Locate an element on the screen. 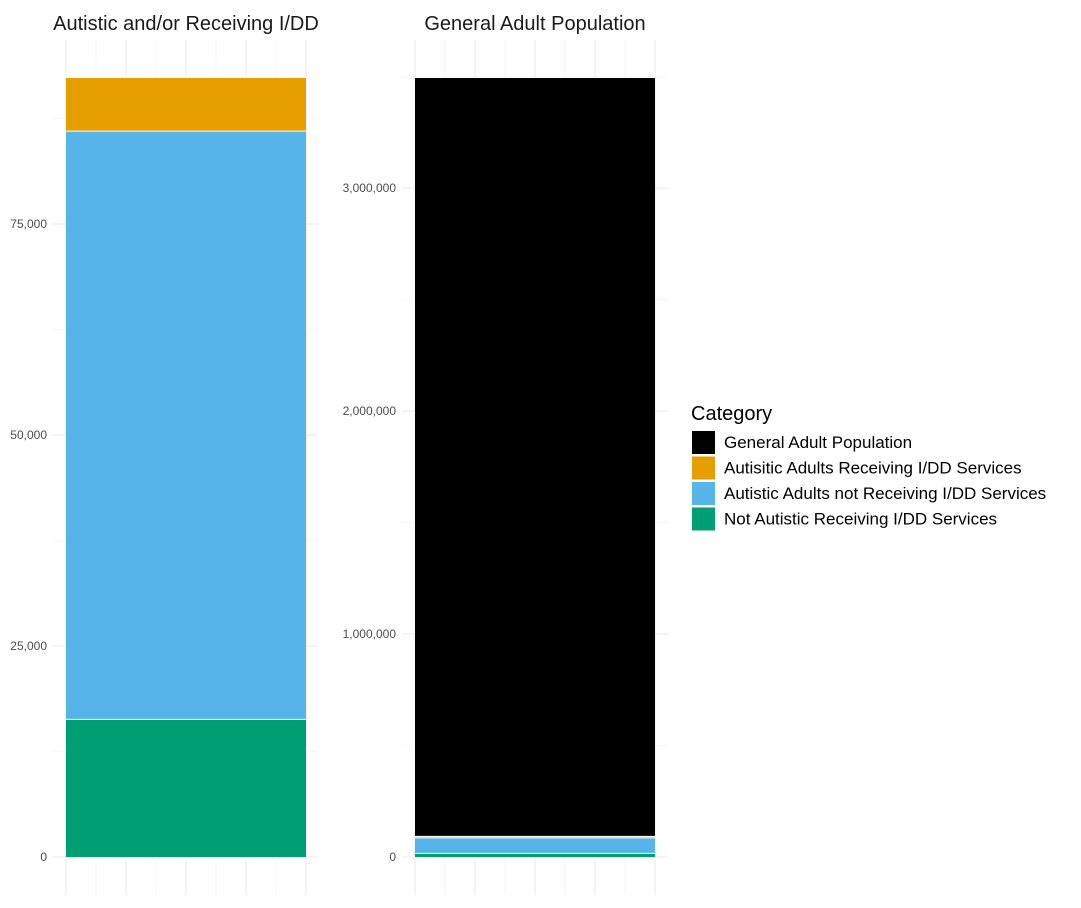  legend-swatch-autistic-adults-not-receiving-i-dd-services is located at coordinates (703, 493).